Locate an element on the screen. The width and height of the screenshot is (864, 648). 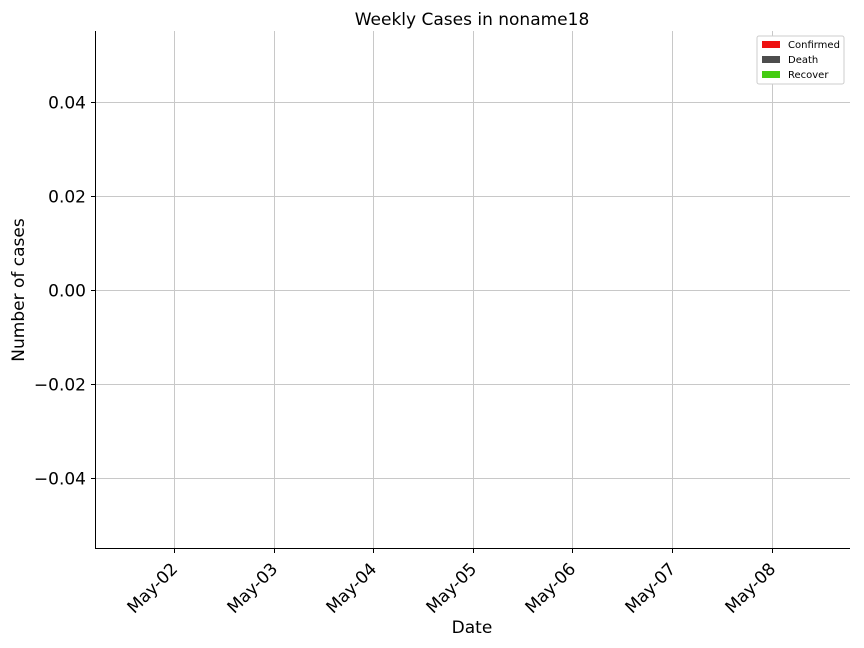
y-tick-label: 0.04 is located at coordinates (67, 104).